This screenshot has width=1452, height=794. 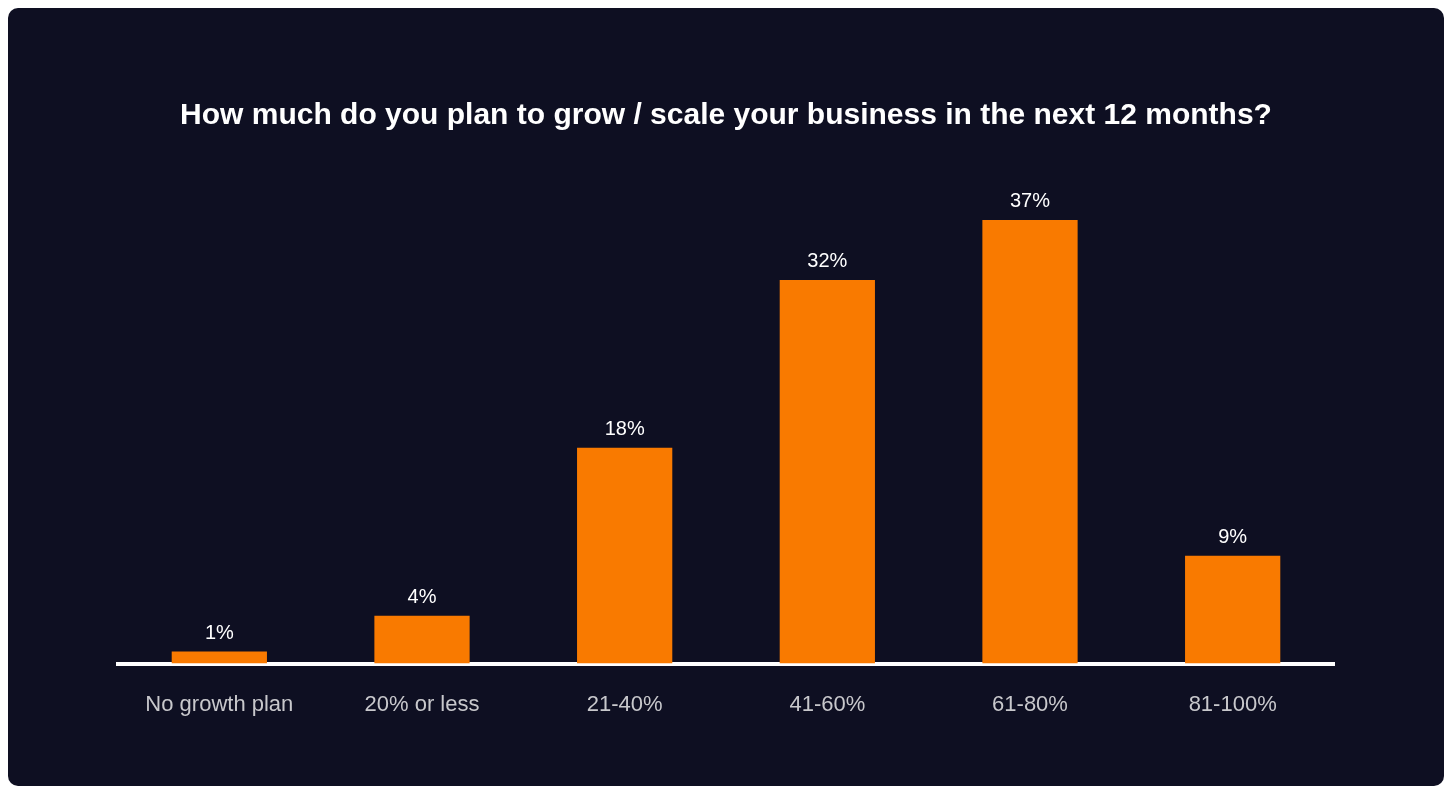 I want to click on x-tick-label: 21-40%, so click(x=624, y=703).